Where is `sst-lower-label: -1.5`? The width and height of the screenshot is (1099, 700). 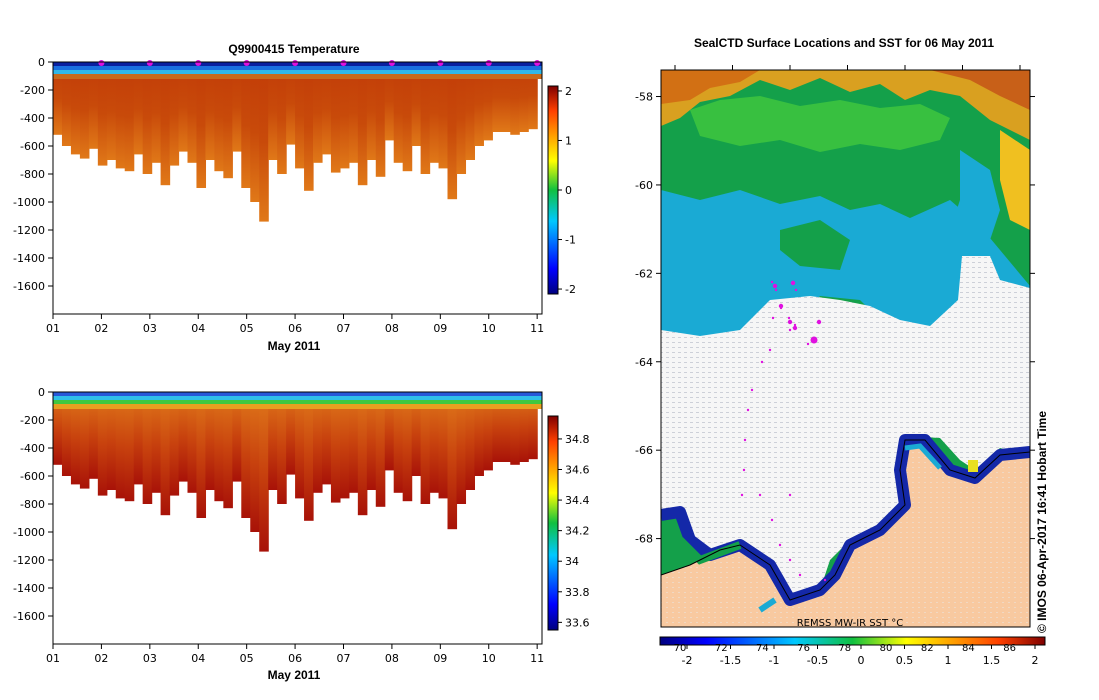 sst-lower-label: -1.5 is located at coordinates (730, 660).